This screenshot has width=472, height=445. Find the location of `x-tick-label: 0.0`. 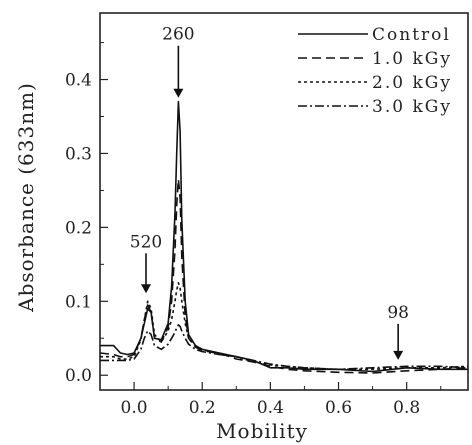

x-tick-label: 0.0 is located at coordinates (134, 408).